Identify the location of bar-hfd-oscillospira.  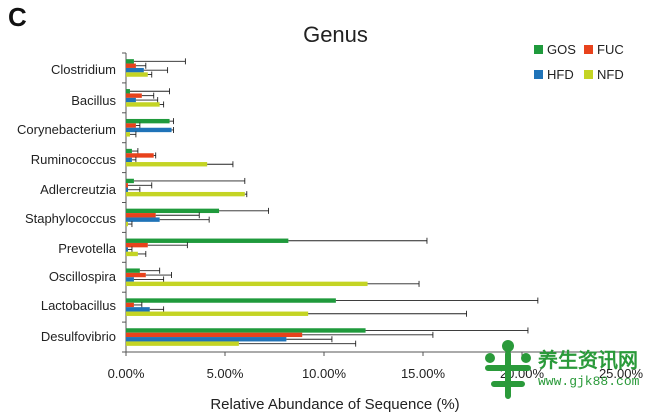
(130, 279).